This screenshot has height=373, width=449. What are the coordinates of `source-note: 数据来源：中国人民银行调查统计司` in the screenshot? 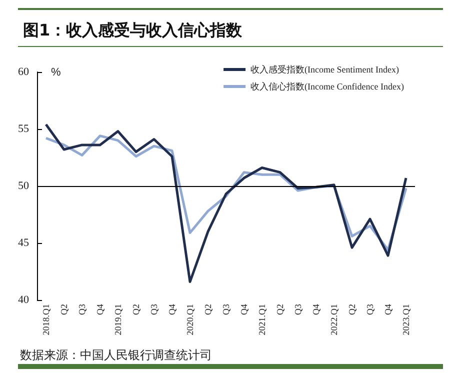 It's located at (116, 355).